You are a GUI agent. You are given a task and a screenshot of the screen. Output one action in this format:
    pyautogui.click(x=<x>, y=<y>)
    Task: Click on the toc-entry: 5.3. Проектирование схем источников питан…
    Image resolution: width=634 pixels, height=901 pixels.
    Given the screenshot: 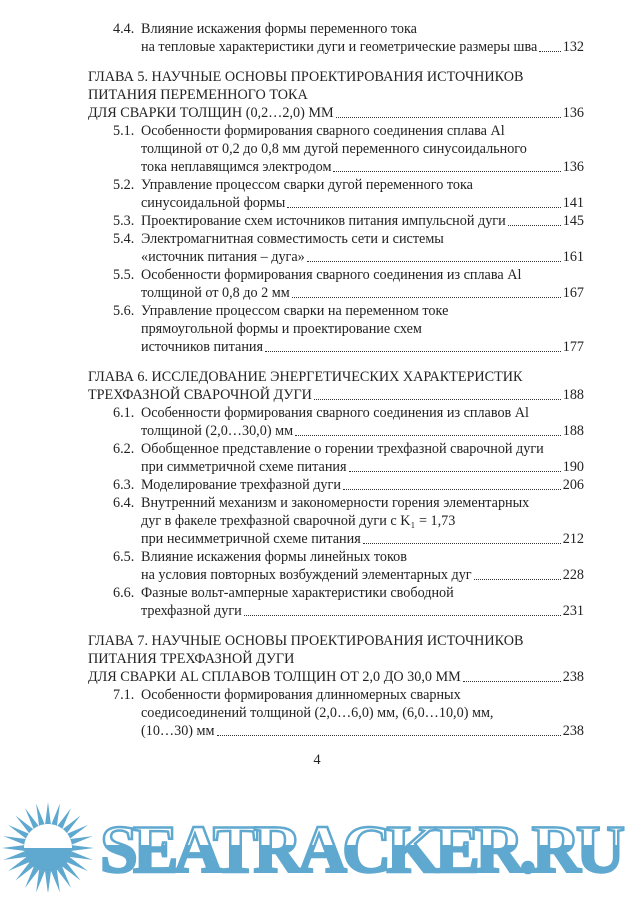 What is the action you would take?
    pyautogui.click(x=336, y=221)
    